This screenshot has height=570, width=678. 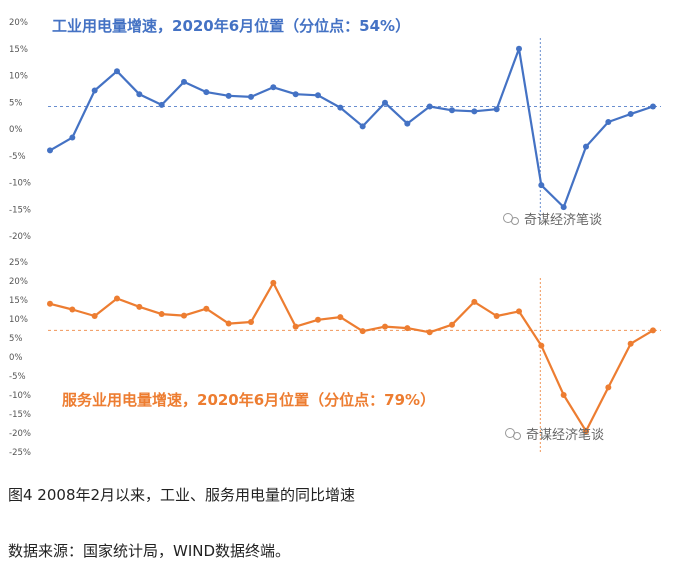 I want to click on chart-title: 工业用电量增速，2020年6月位置（分位点：54%）, so click(x=231, y=26).